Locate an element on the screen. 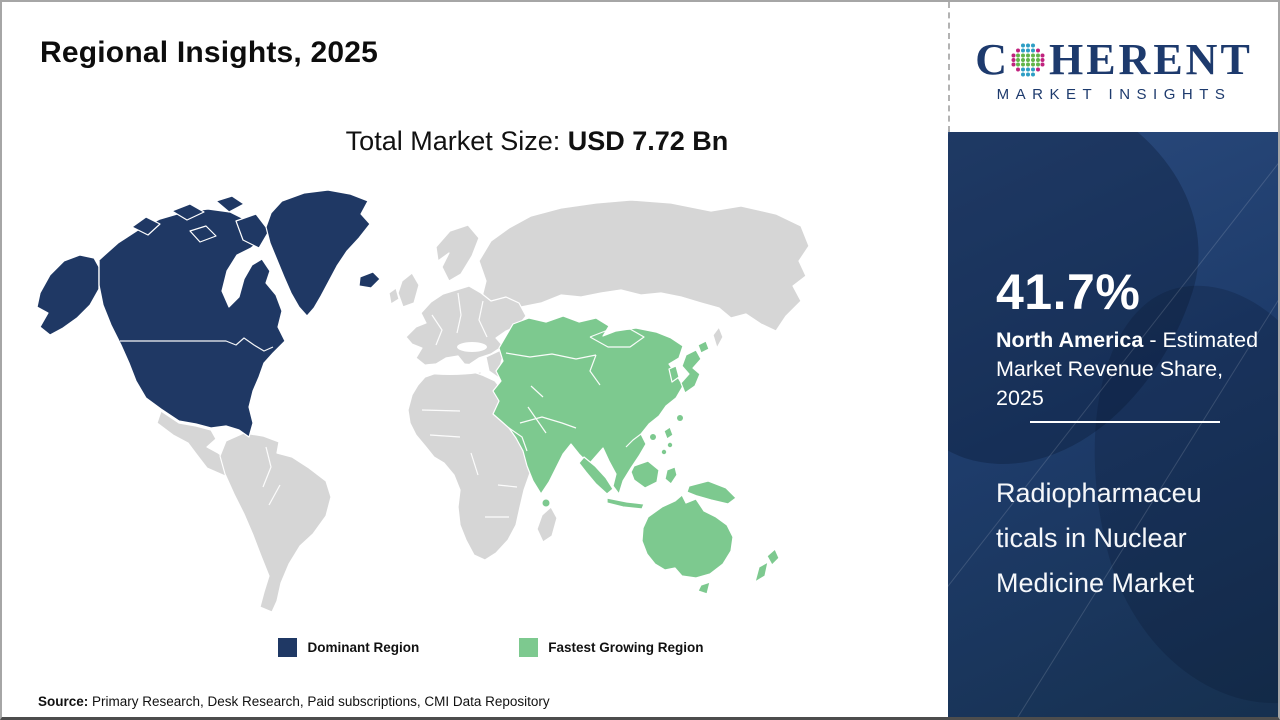  brand-wordmark: C is located at coordinates (1114, 59).